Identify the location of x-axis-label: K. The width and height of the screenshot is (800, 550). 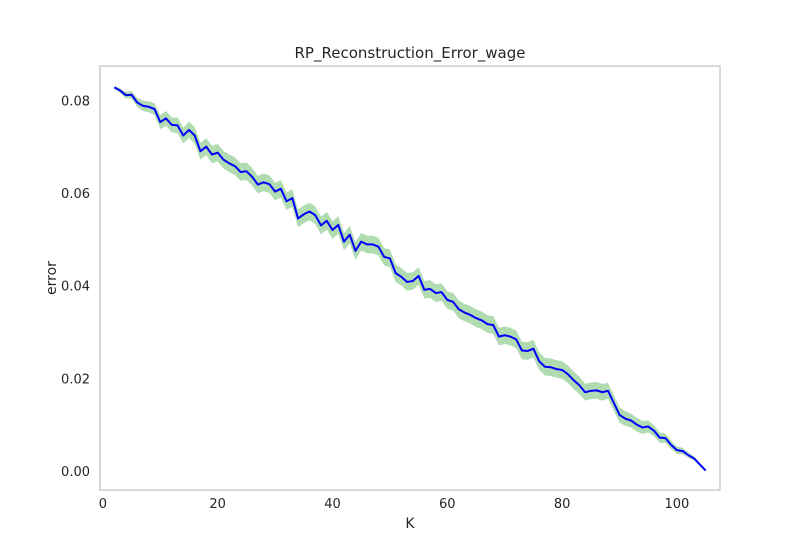
(410, 524).